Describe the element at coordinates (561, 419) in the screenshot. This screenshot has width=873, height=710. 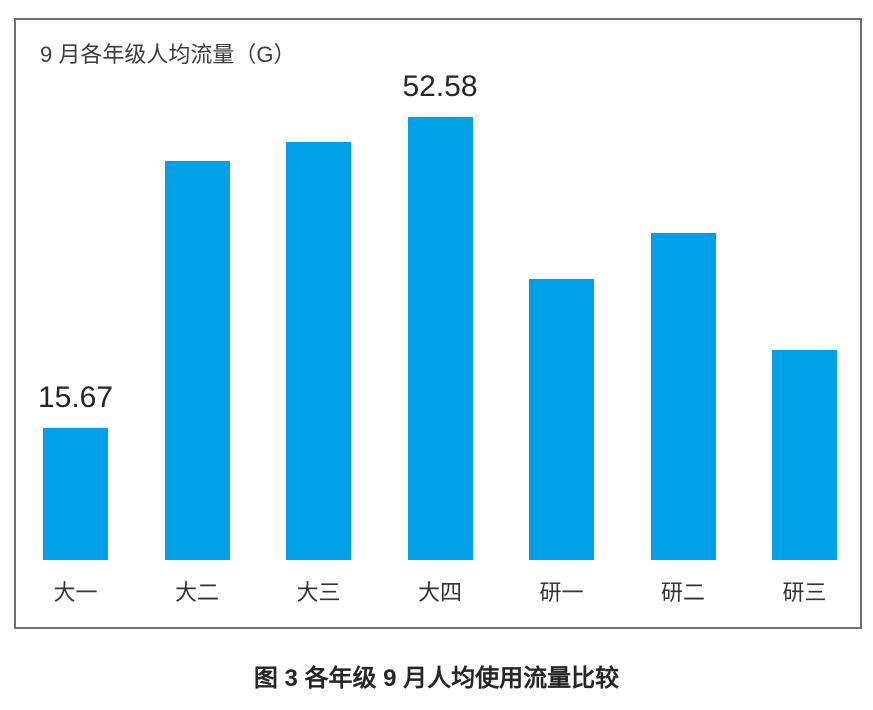
I see `bar-研一` at that location.